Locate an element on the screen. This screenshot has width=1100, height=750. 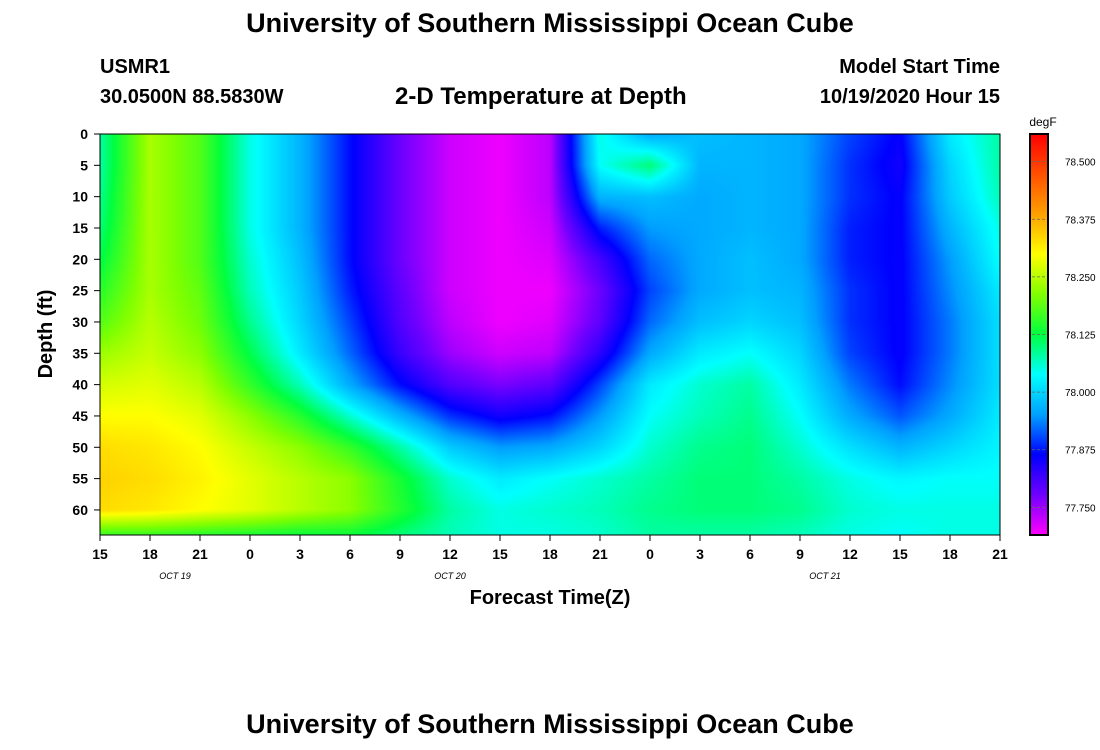
colorbar-tick-label: 78.250 is located at coordinates (1080, 278).